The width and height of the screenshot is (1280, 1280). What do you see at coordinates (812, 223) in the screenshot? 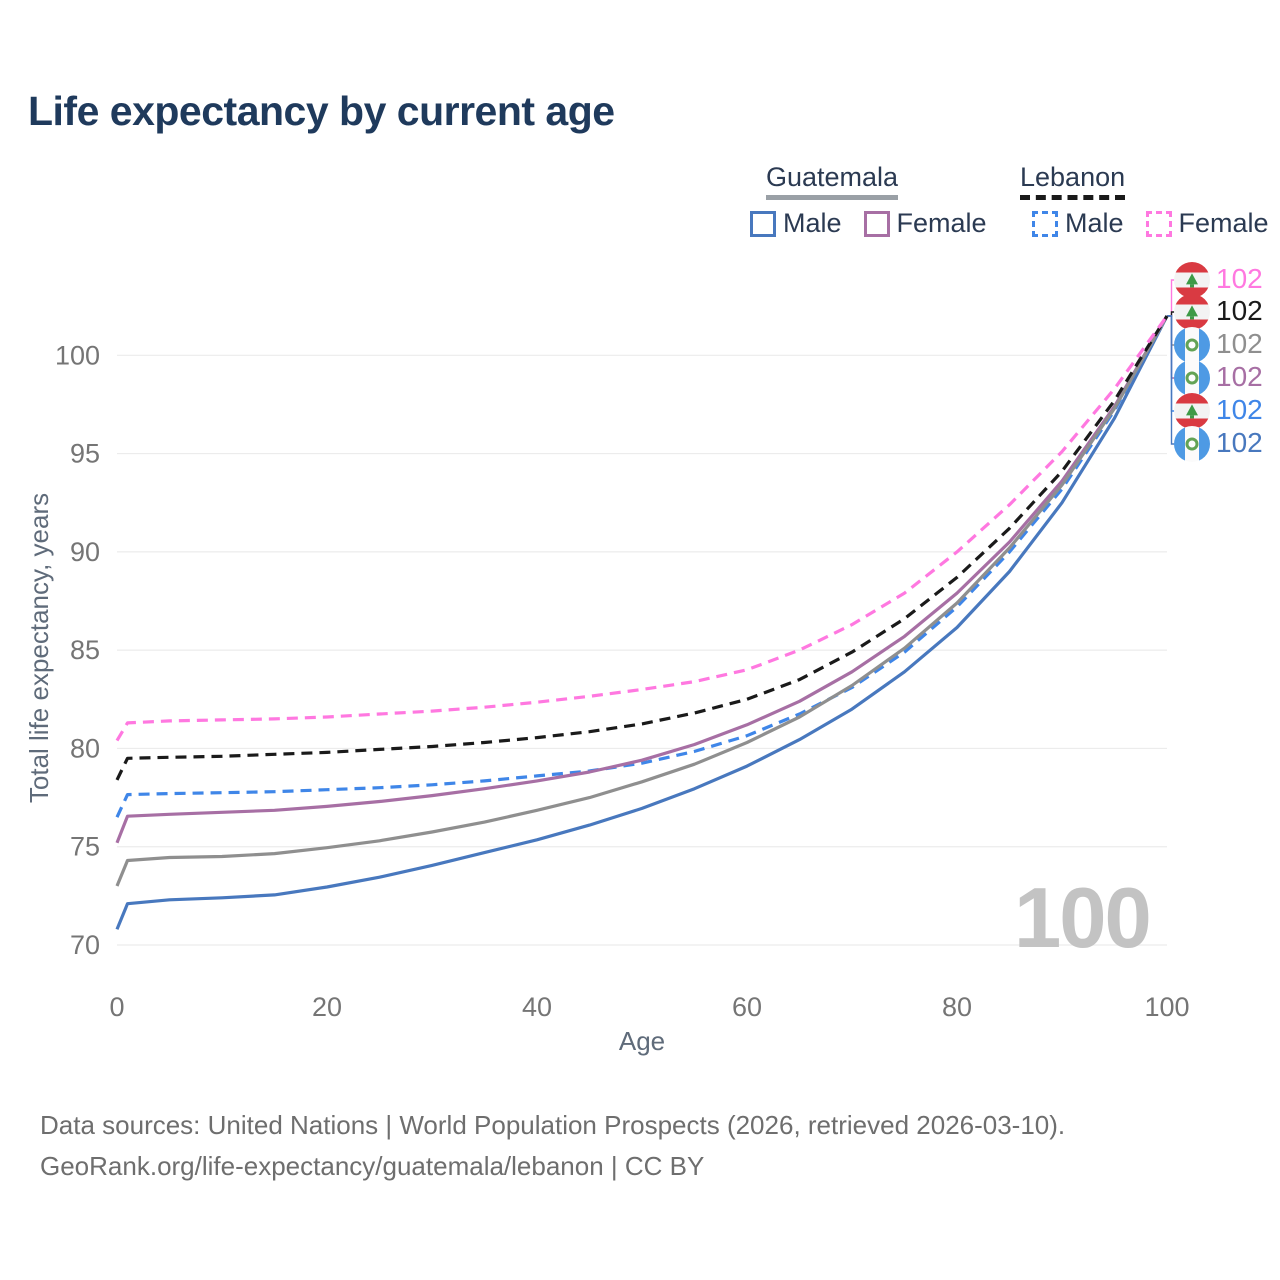
I see `legend-label-guatemala-male: Male` at bounding box center [812, 223].